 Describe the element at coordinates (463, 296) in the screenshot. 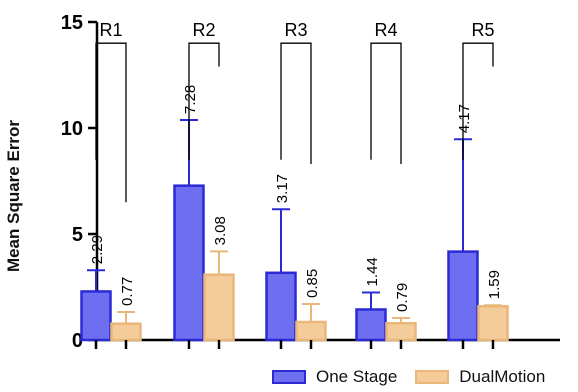

I see `bar-r5-one-stage` at that location.